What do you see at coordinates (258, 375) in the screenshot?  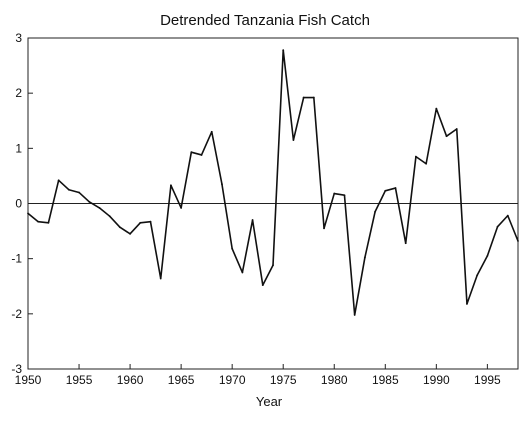 I see `x-axis: 1950 1955 1960 1965 1970 1975 1980 1985 1990 1995` at bounding box center [258, 375].